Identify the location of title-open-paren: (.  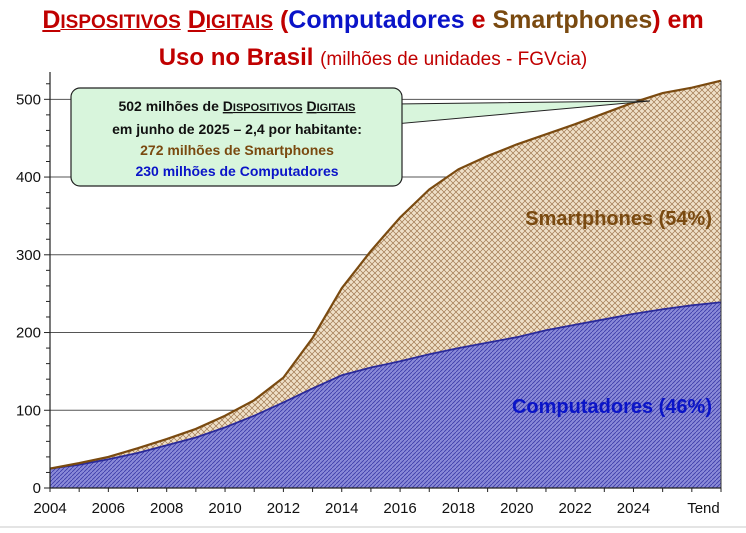
(284, 20).